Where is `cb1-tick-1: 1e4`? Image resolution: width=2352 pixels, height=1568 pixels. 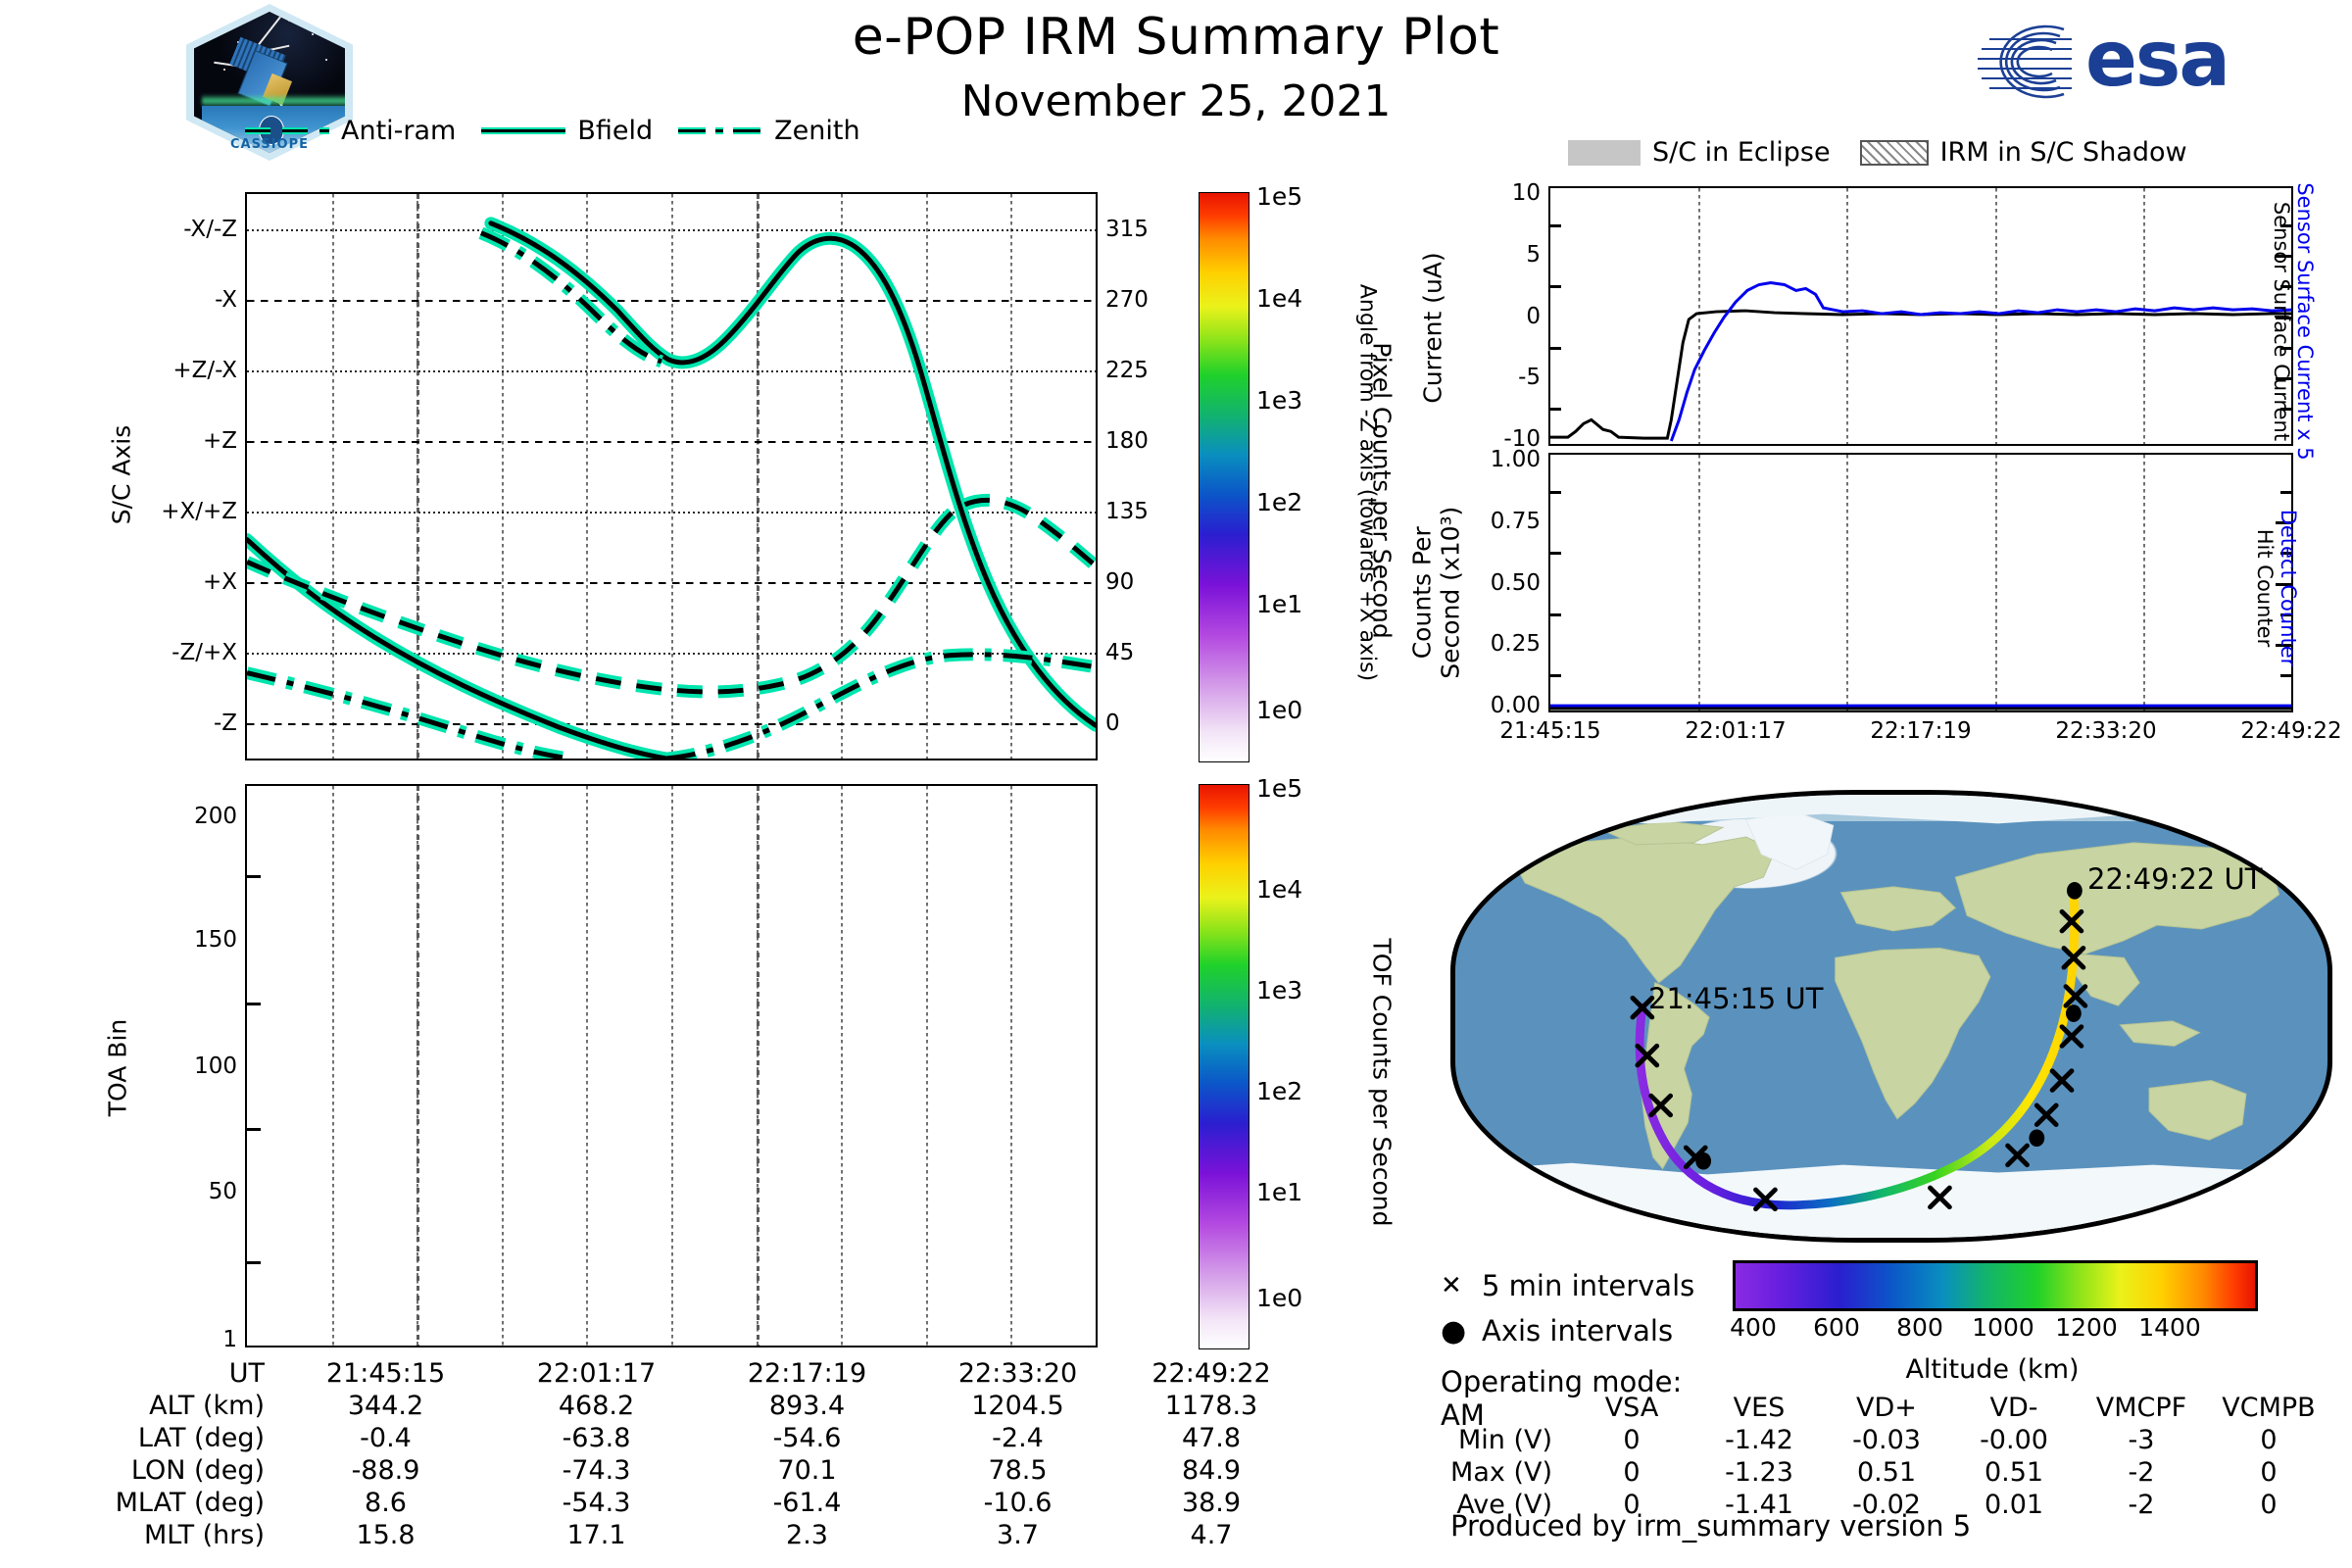
cb1-tick-1: 1e4 is located at coordinates (1279, 298).